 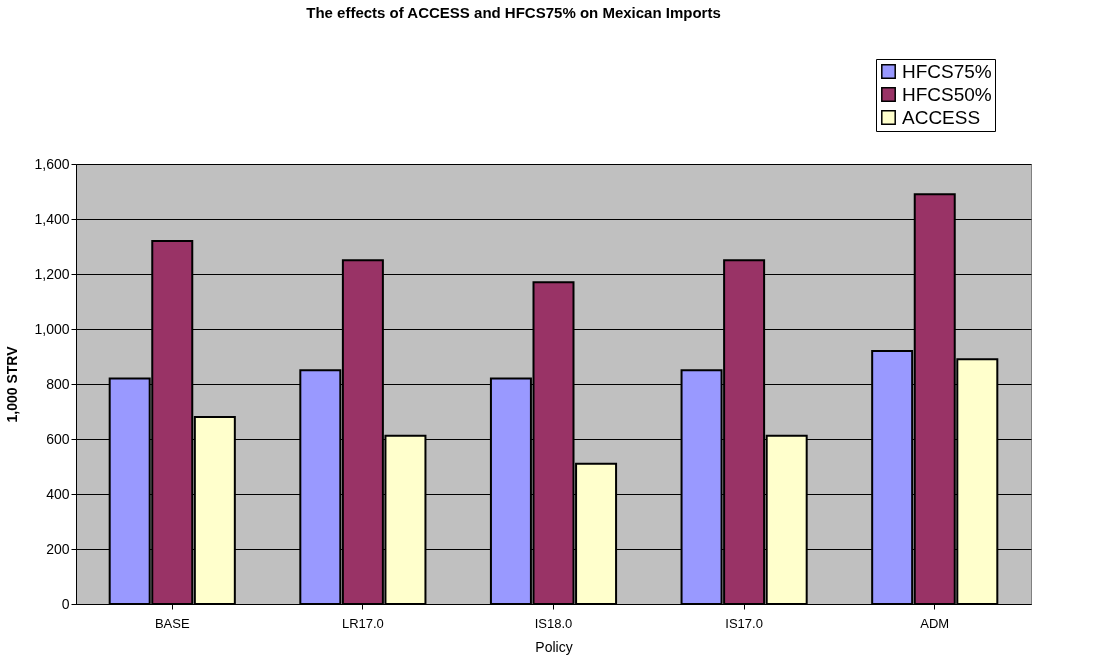 What do you see at coordinates (935, 623) in the screenshot?
I see `x-tick-label: ADM` at bounding box center [935, 623].